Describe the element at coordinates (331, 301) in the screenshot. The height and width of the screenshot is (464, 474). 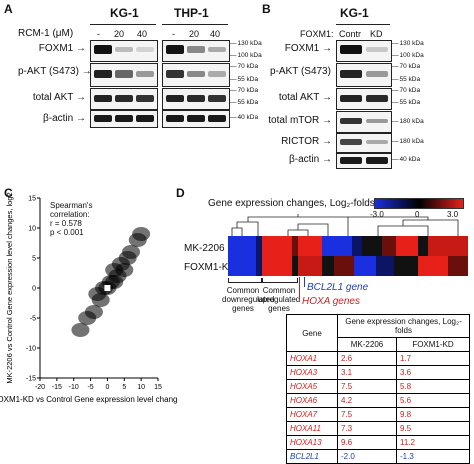
I see `hoxa-label: HOXA genes` at that location.